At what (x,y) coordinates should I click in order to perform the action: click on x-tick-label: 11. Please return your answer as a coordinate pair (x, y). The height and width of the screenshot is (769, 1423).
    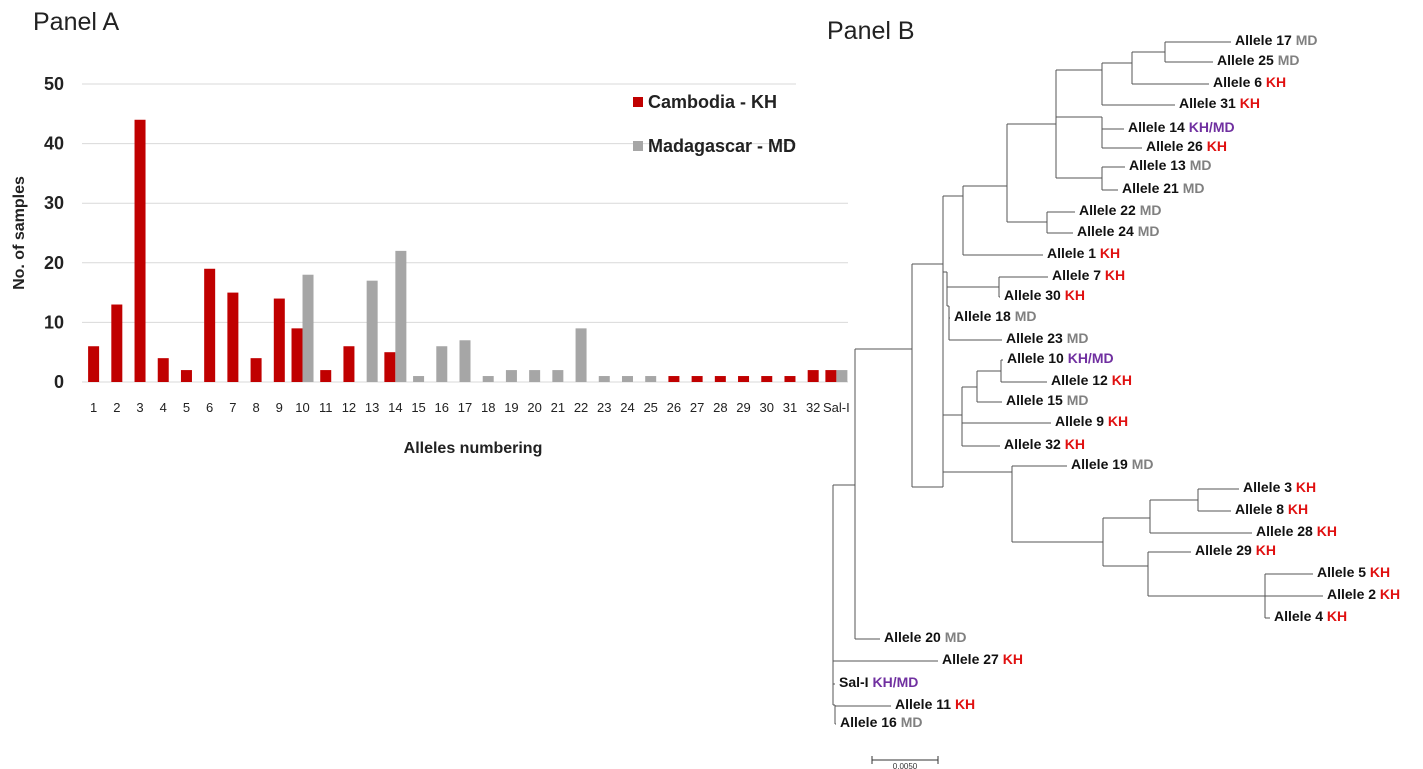
    Looking at the image, I should click on (326, 407).